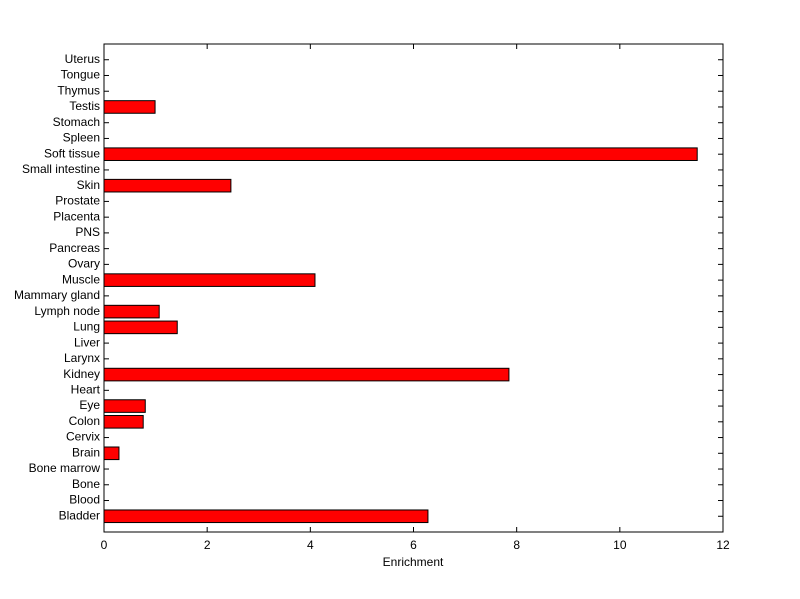 The width and height of the screenshot is (800, 599). What do you see at coordinates (88, 185) in the screenshot?
I see `y-tick-label: Skin` at bounding box center [88, 185].